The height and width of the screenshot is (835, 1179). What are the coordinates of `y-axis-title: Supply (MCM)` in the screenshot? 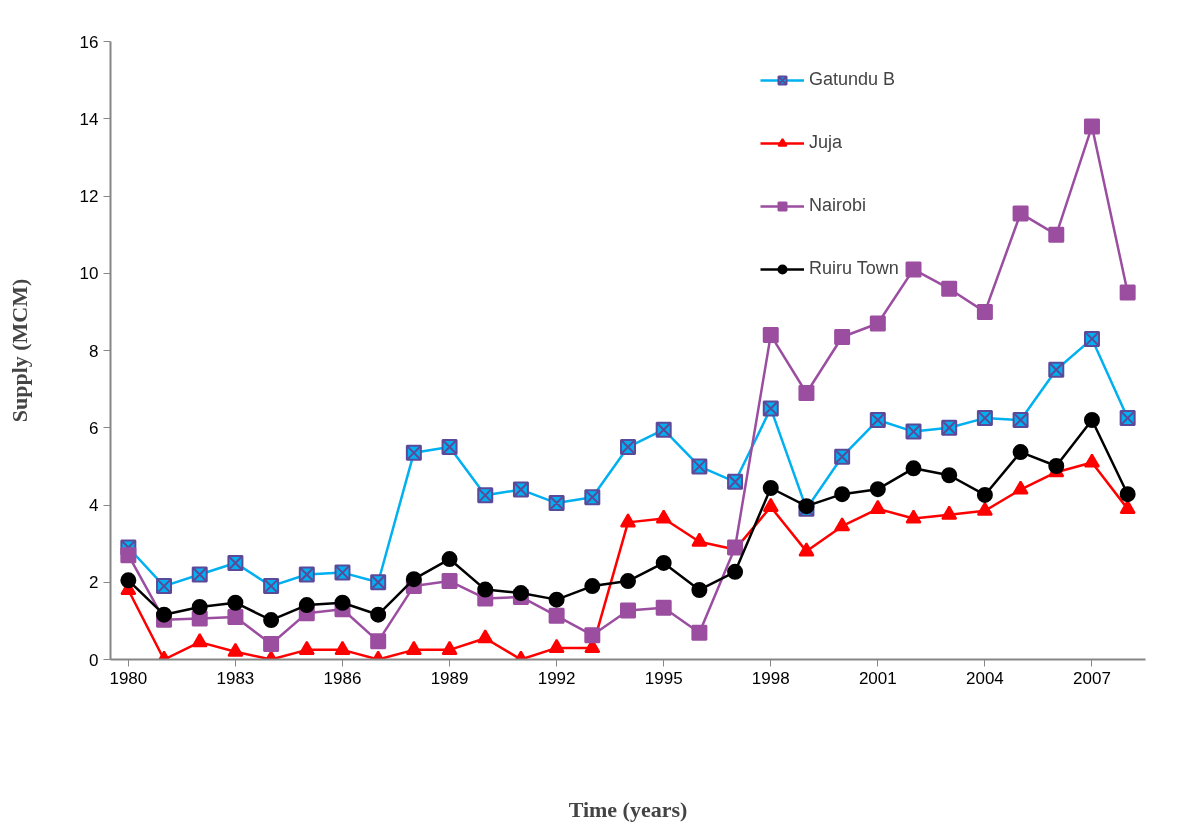 It's located at (19, 350).